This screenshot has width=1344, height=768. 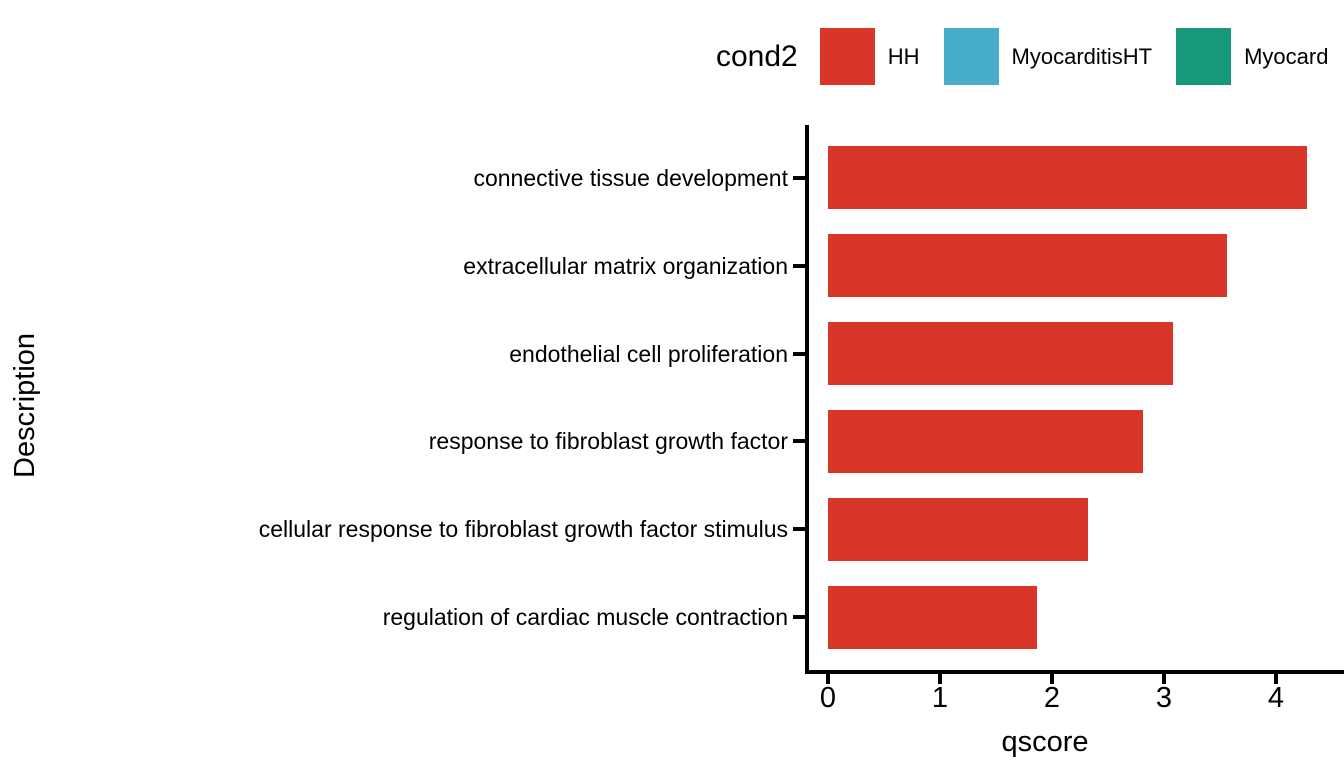 What do you see at coordinates (630, 177) in the screenshot?
I see `category-label: connective tissue development` at bounding box center [630, 177].